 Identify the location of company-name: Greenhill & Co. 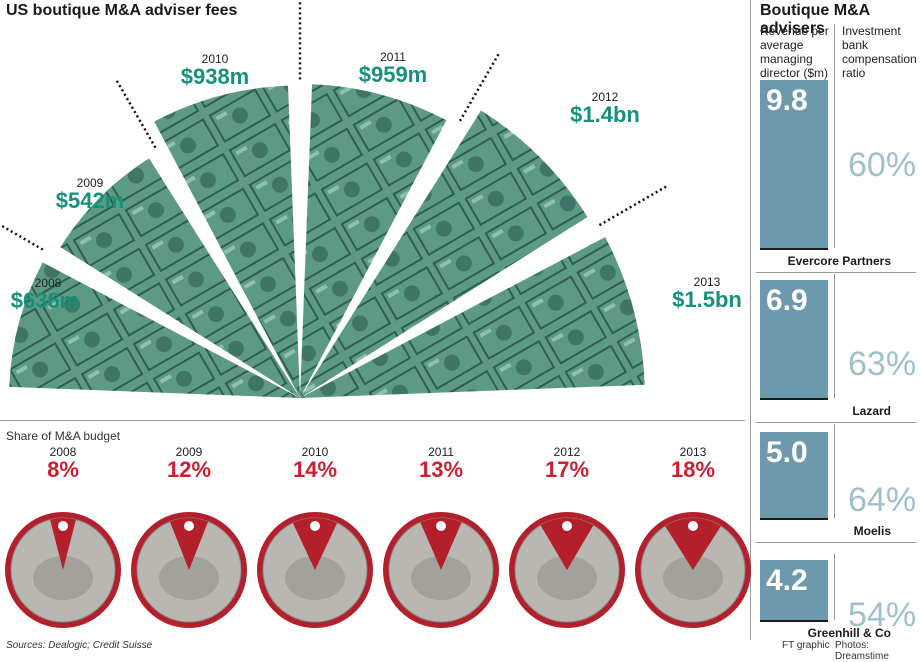
(849, 633).